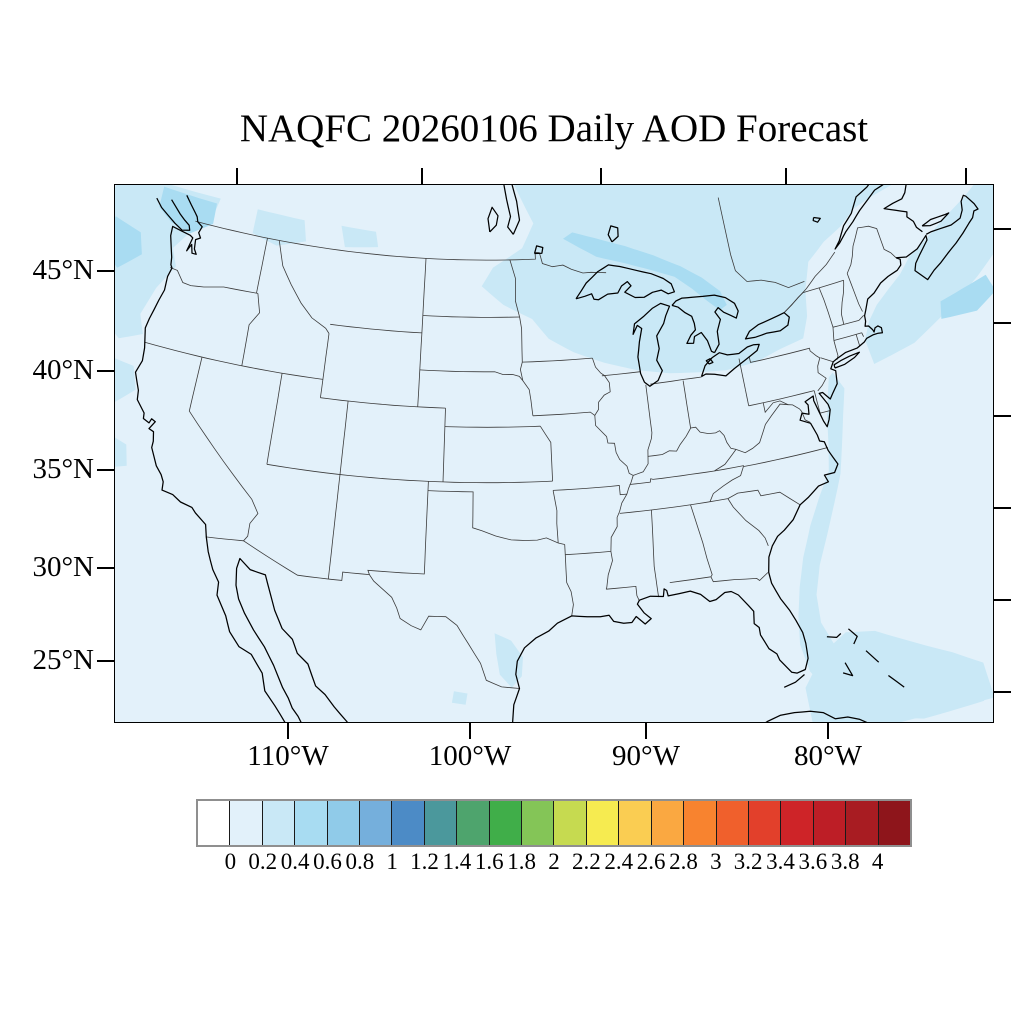 The image size is (1024, 1024). Describe the element at coordinates (651, 861) in the screenshot. I see `colorbar-tick-label: 2.6` at that location.